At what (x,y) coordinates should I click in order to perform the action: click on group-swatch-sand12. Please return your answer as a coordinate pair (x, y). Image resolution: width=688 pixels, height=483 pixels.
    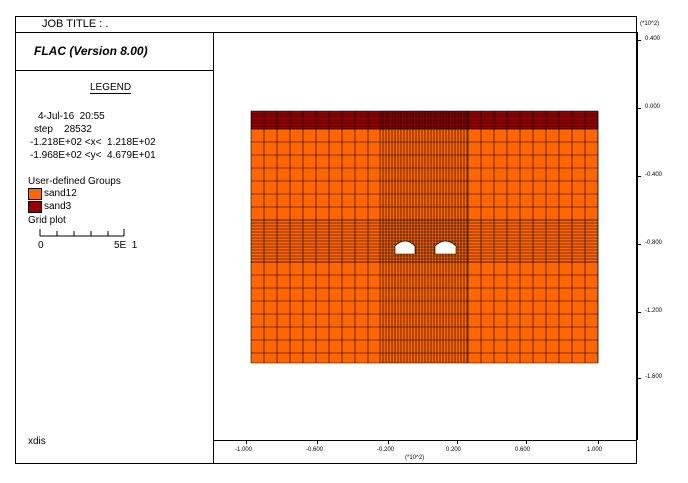
    Looking at the image, I should click on (35, 194).